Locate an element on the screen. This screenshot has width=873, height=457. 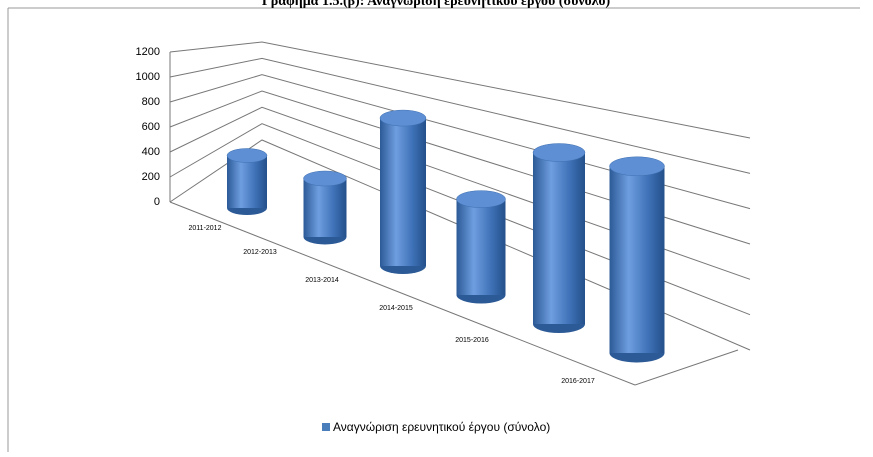
x-tick-label: 2011-2012 is located at coordinates (205, 228).